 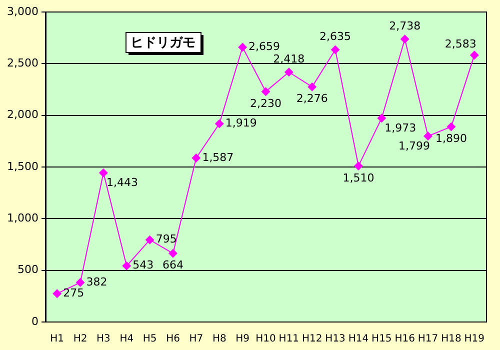 I want to click on data-label: 2,738, so click(x=405, y=25).